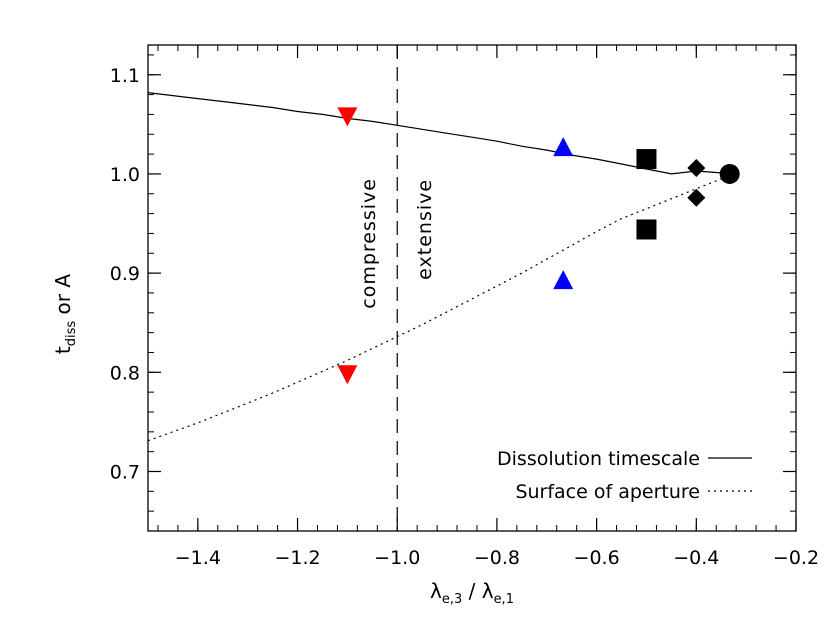  I want to click on y-tick-label: 1.0, so click(125, 175).